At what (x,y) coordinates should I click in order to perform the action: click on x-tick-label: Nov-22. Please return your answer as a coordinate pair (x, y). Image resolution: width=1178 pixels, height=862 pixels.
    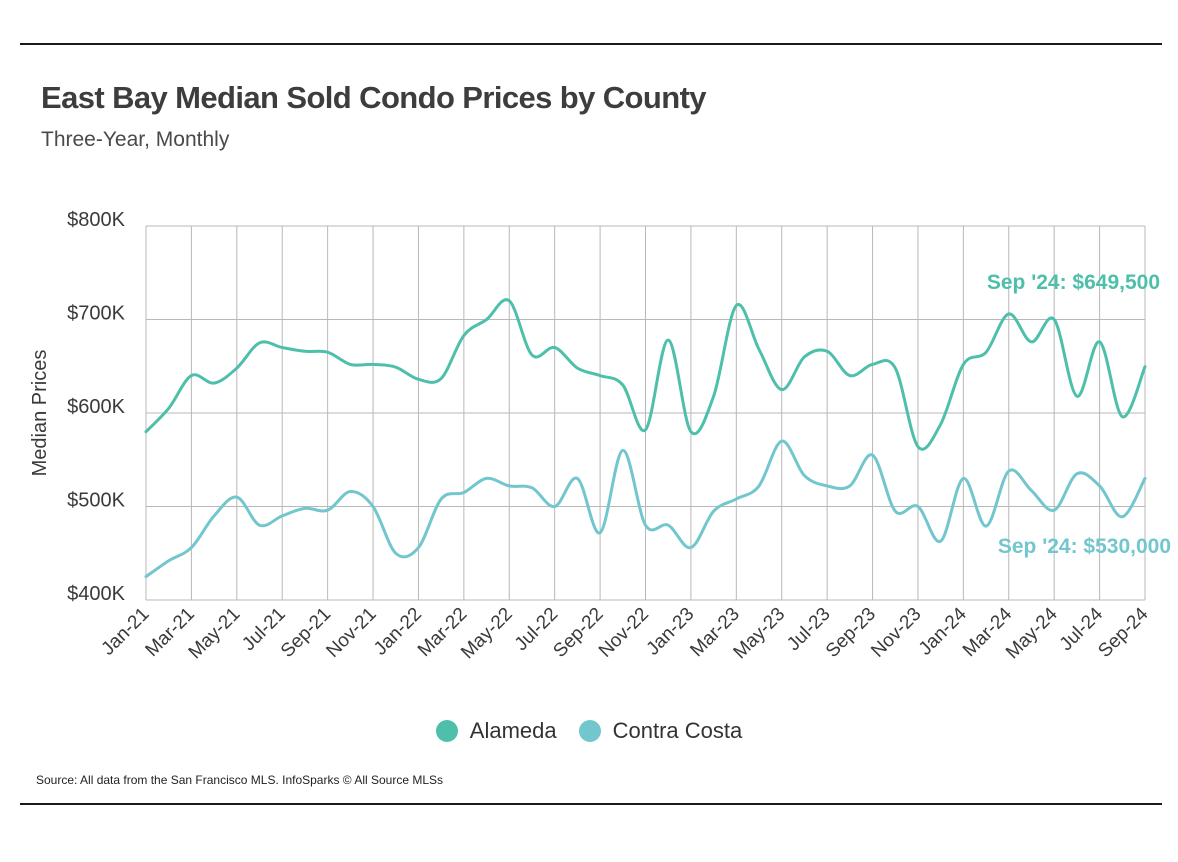
    Looking at the image, I should click on (624, 633).